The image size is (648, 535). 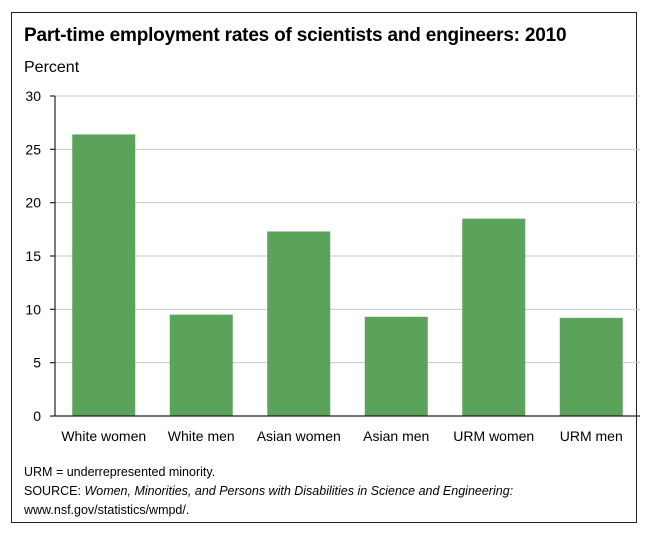 I want to click on y-tick-label: 15, so click(x=33, y=256).